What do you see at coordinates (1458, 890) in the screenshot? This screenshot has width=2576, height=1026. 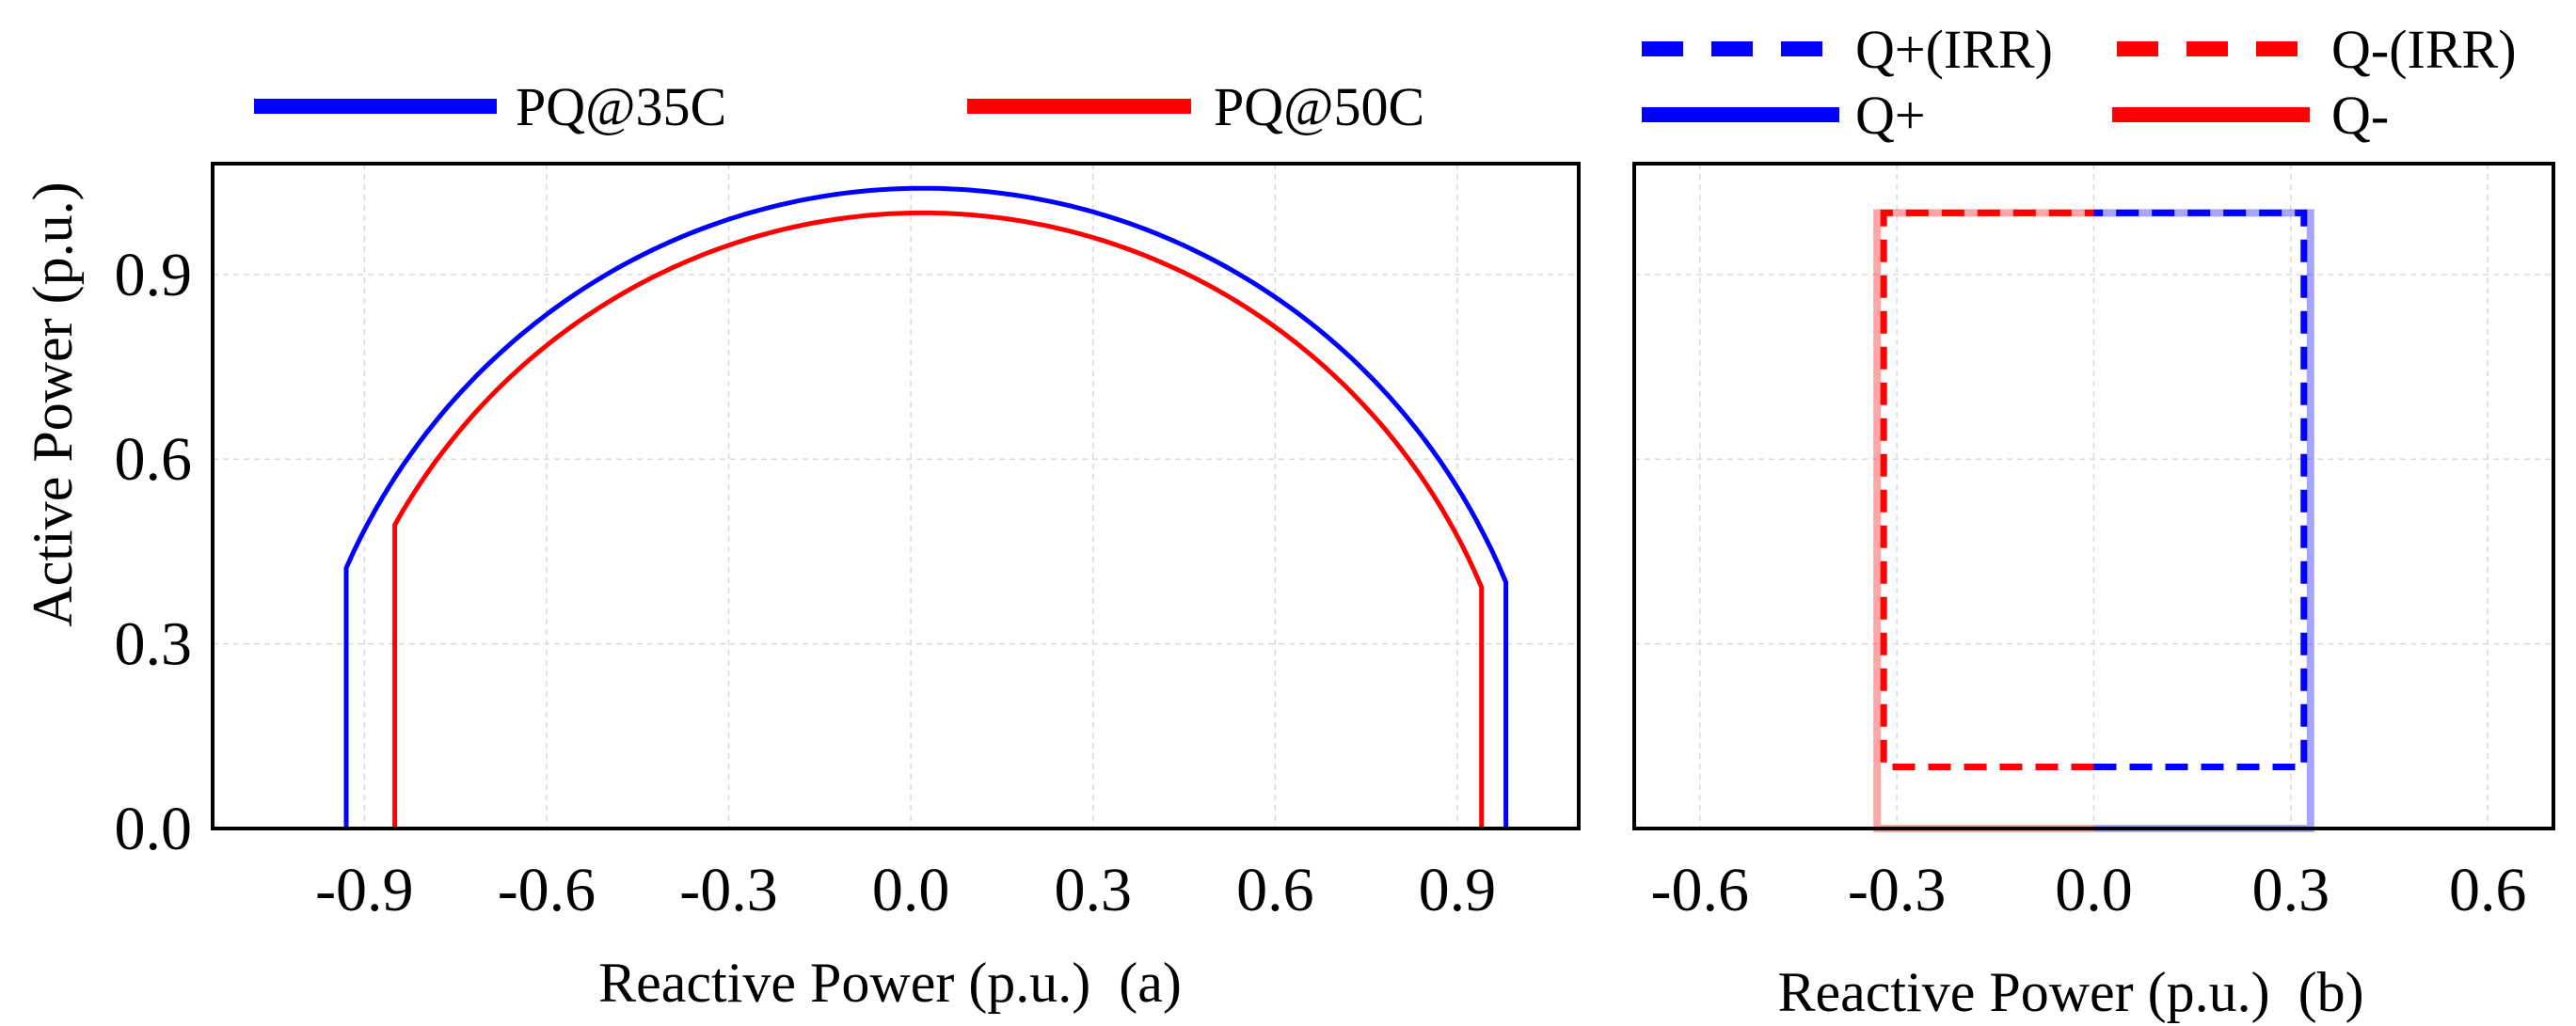 I see `x-tick-label: 0.9` at bounding box center [1458, 890].